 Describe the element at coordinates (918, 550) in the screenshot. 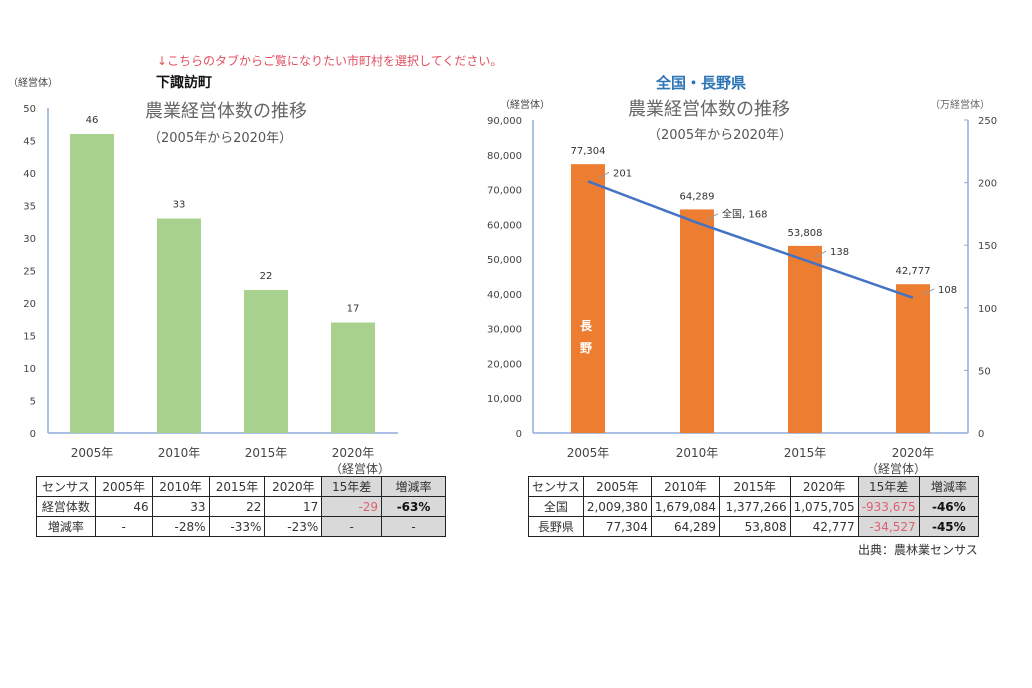

I see `source-note: 出典：農林業センサス` at that location.